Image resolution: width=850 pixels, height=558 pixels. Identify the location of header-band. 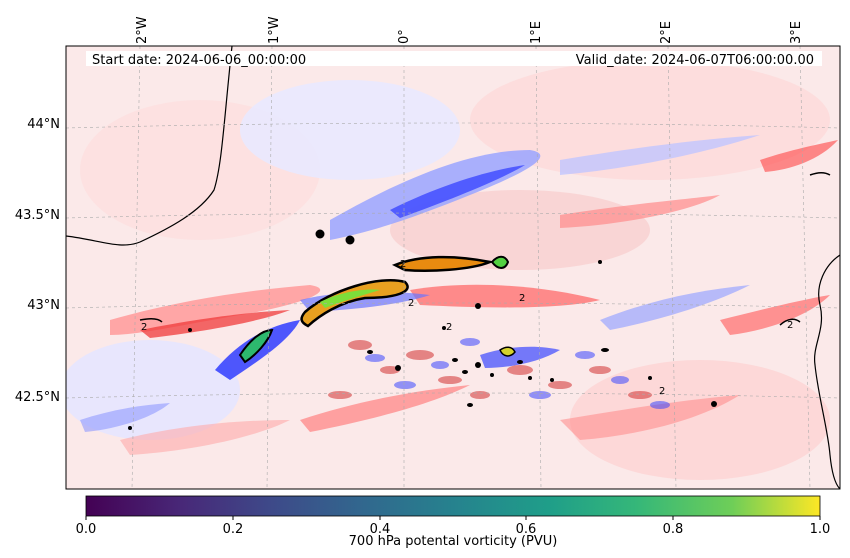
(454, 58).